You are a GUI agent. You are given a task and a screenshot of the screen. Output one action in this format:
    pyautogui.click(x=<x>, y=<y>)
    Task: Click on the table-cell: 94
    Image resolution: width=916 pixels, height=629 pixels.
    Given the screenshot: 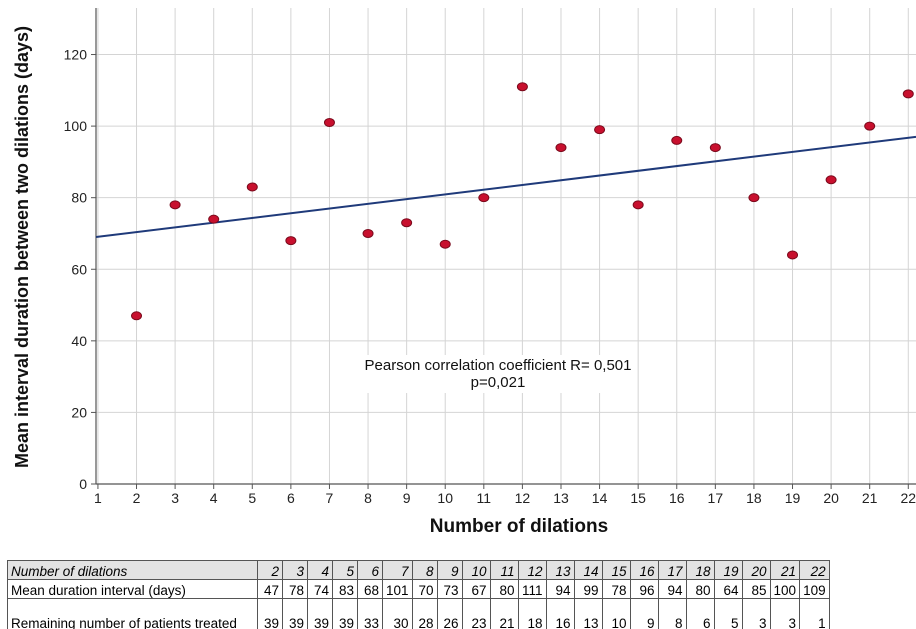 What is the action you would take?
    pyautogui.click(x=672, y=589)
    